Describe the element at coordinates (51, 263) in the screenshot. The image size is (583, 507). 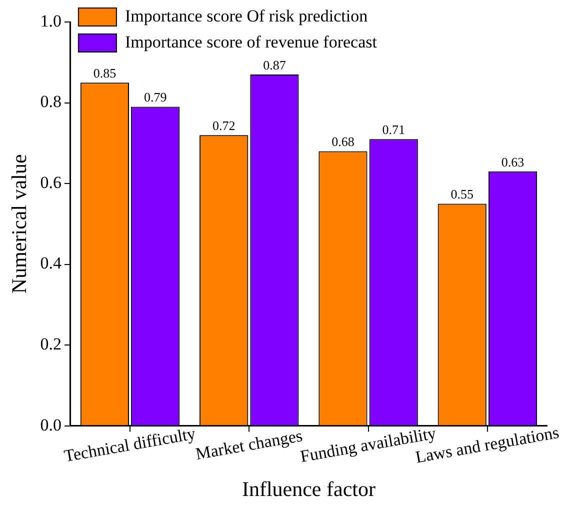
I see `y-tick-label: 0.4` at that location.